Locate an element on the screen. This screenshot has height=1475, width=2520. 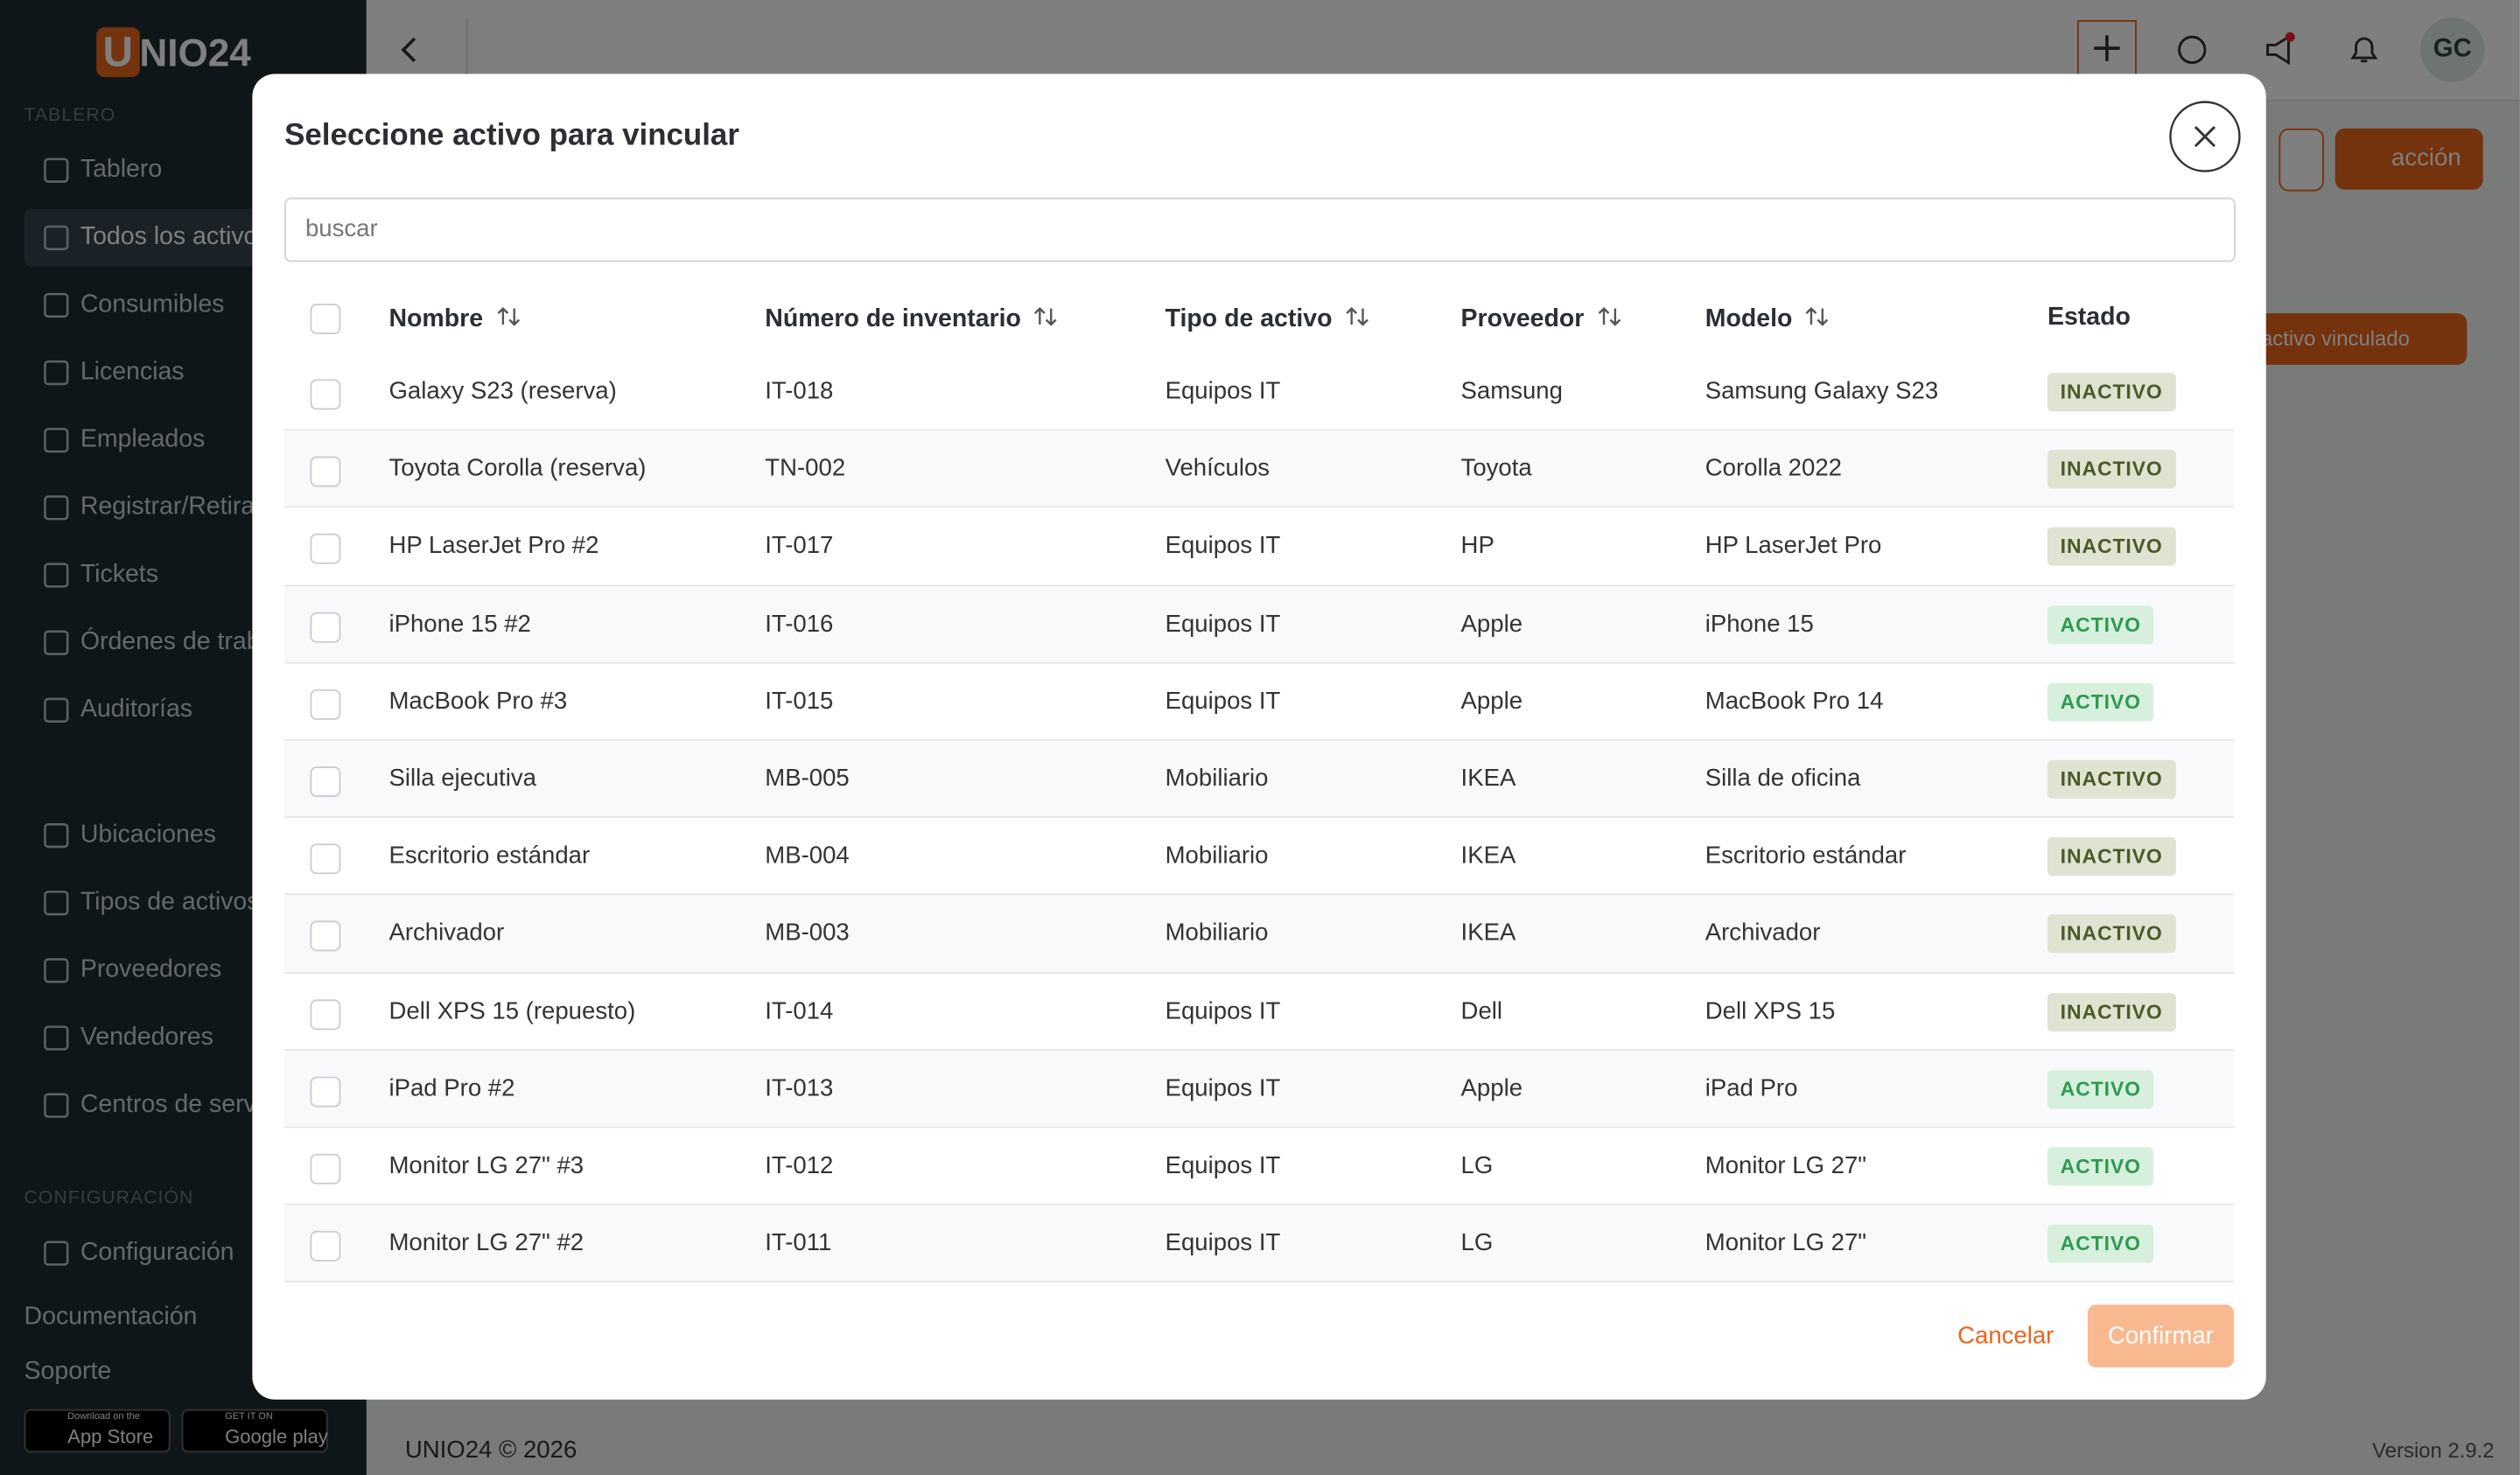
search-input: buscar is located at coordinates (1260, 229).